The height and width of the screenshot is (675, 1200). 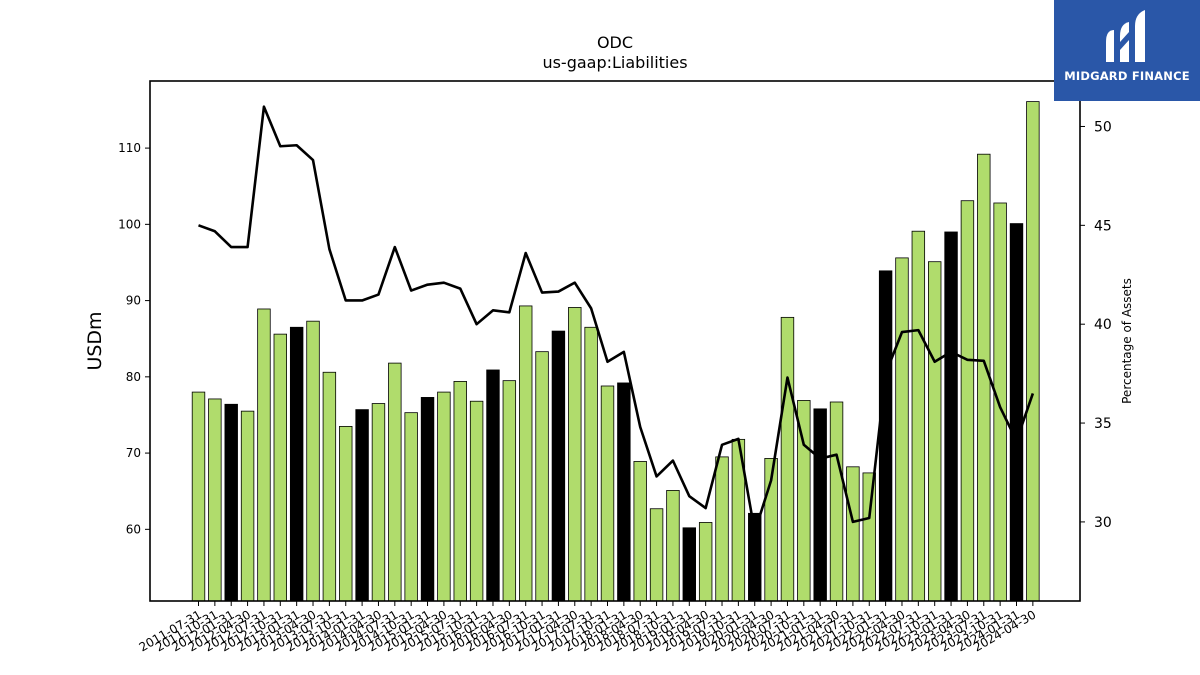 What do you see at coordinates (1103, 424) in the screenshot?
I see `y2-tick-label: 35` at bounding box center [1103, 424].